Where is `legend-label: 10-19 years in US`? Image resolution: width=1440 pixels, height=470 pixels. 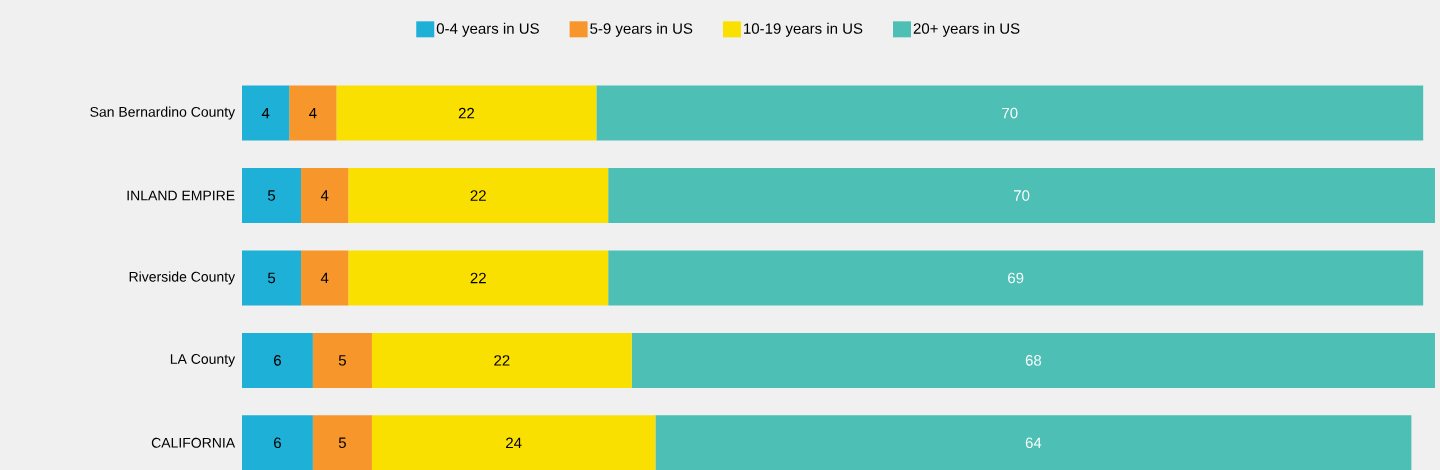
legend-label: 10-19 years in US is located at coordinates (803, 29).